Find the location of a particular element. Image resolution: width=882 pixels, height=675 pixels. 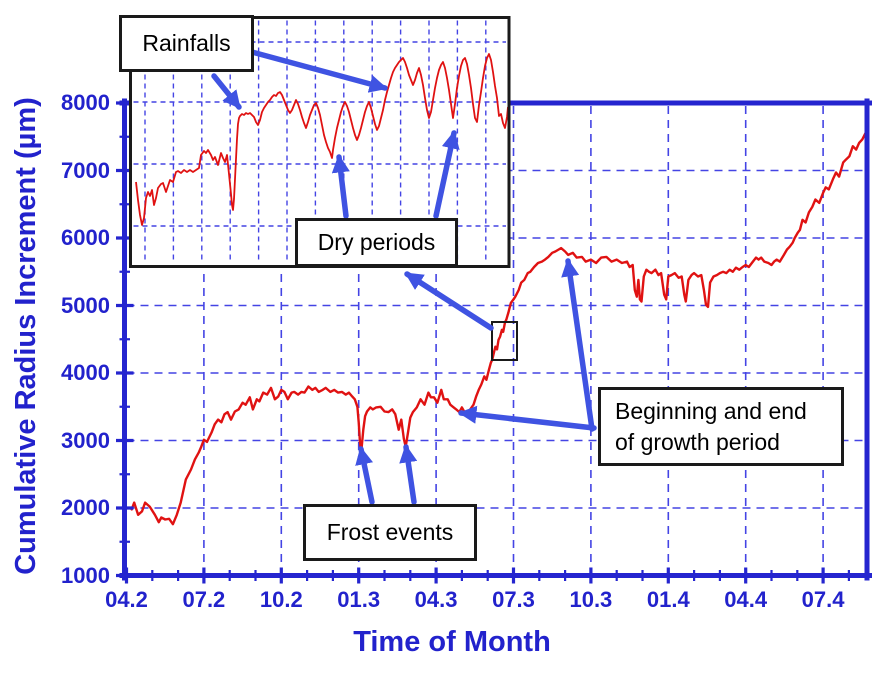

inset-source-arrow is located at coordinates (449, 301).